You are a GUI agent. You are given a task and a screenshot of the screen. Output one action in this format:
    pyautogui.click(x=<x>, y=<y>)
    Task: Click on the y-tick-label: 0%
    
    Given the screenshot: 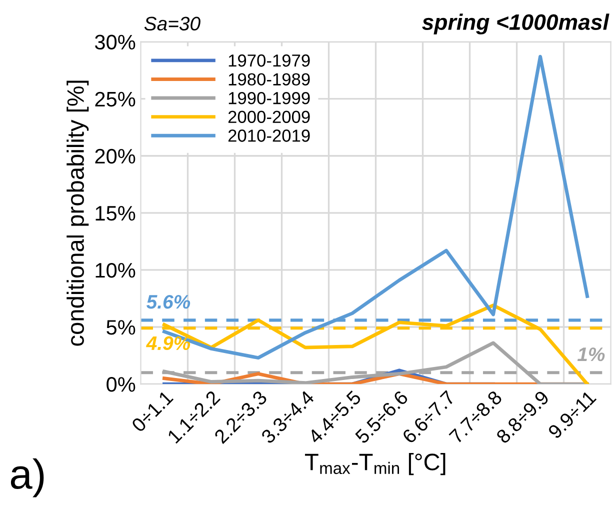 What is the action you would take?
    pyautogui.click(x=121, y=384)
    